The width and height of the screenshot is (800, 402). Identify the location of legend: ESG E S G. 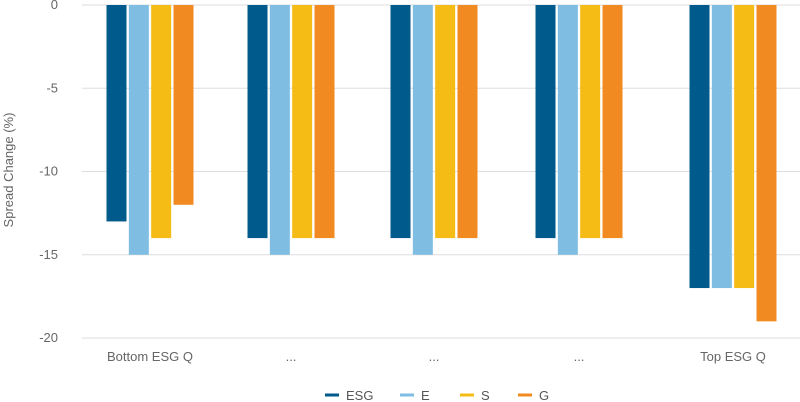
(437, 395).